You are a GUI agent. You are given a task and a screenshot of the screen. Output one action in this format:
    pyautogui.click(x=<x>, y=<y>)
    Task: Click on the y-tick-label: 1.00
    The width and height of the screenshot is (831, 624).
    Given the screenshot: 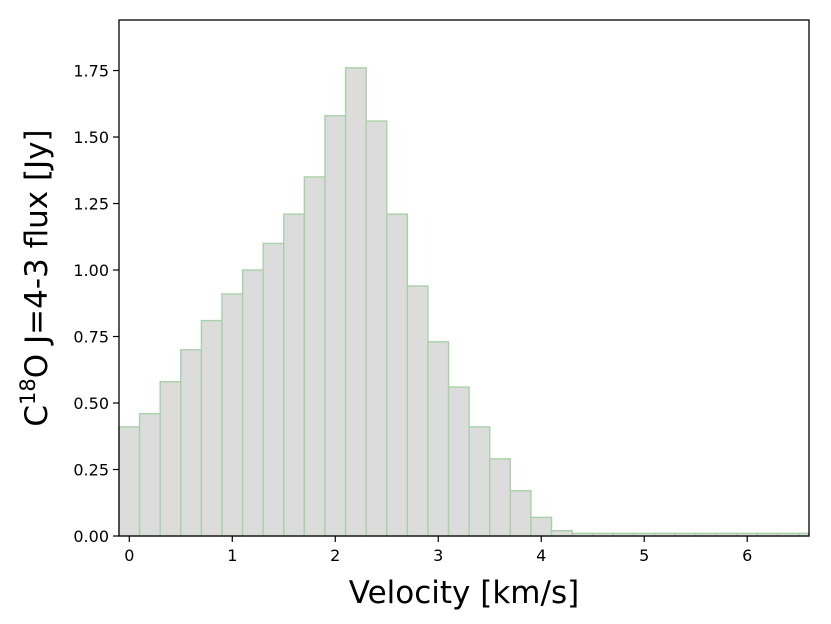 What is the action you would take?
    pyautogui.click(x=91, y=270)
    